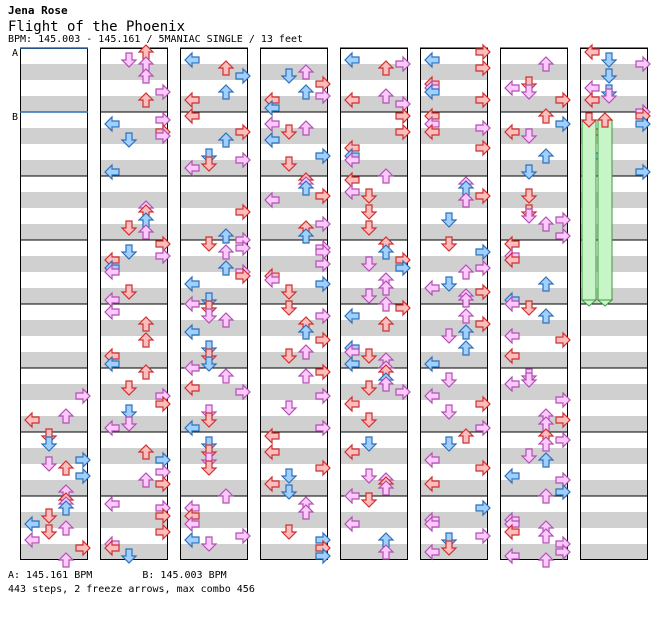 The image size is (672, 620). What do you see at coordinates (50, 575) in the screenshot?
I see `bpm-a-text: A: 145.161 BPM` at bounding box center [50, 575].